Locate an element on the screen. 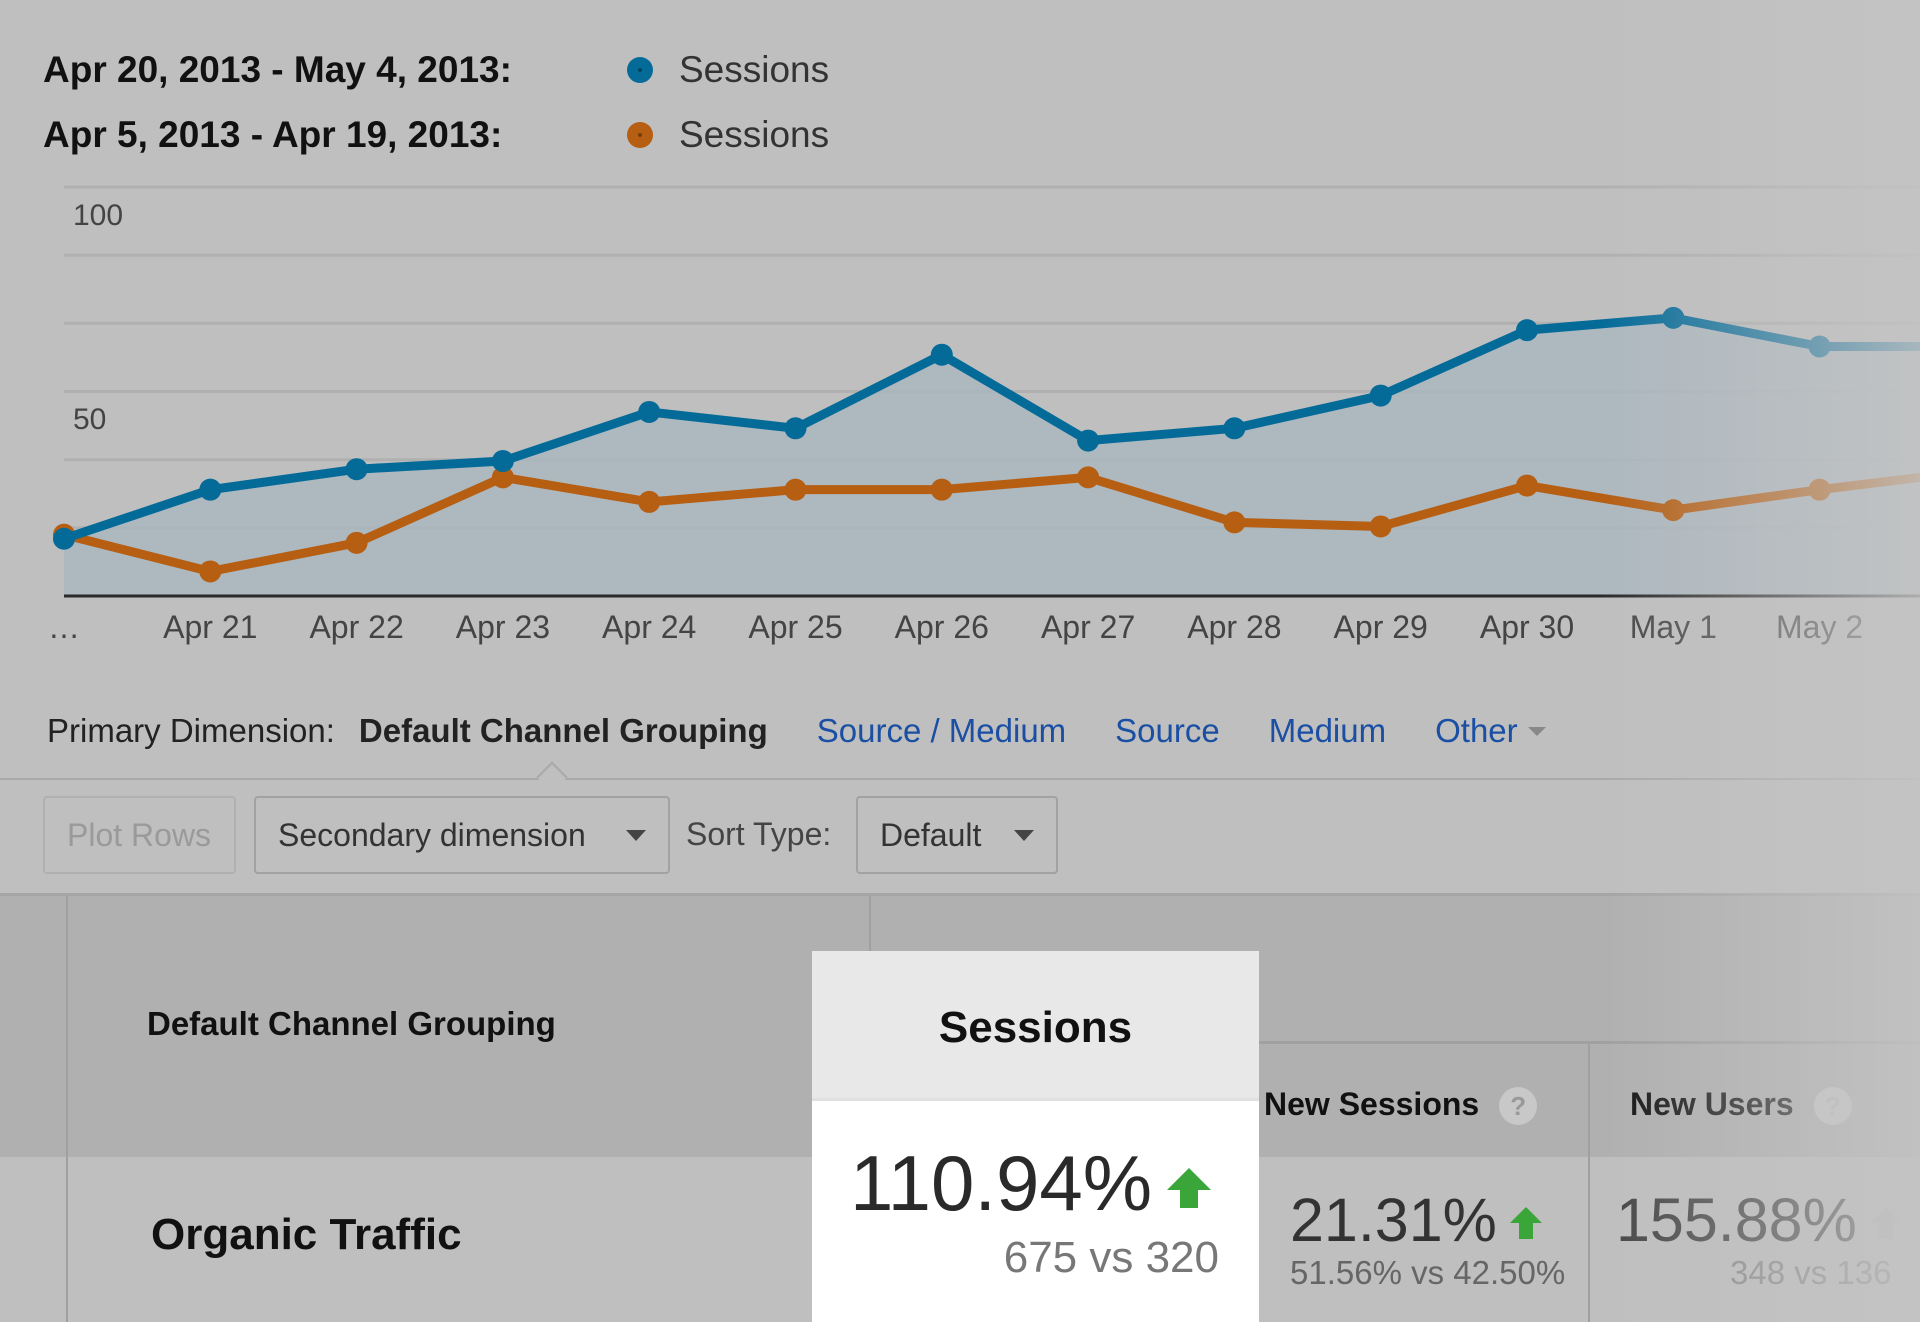 Image resolution: width=1920 pixels, height=1322 pixels. legend-range: Apr 5, 2013 - Apr 19, 2013: is located at coordinates (273, 134).